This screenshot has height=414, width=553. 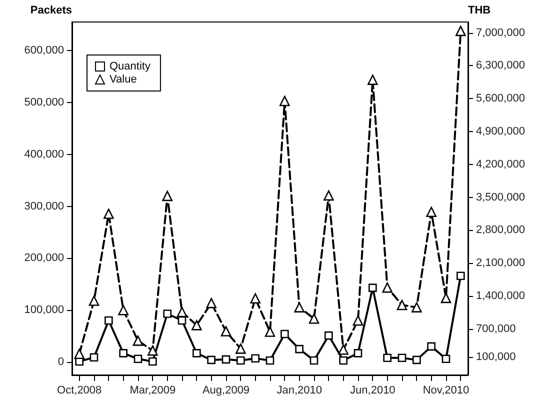 I want to click on y-tick-label: 0, so click(x=61, y=362).